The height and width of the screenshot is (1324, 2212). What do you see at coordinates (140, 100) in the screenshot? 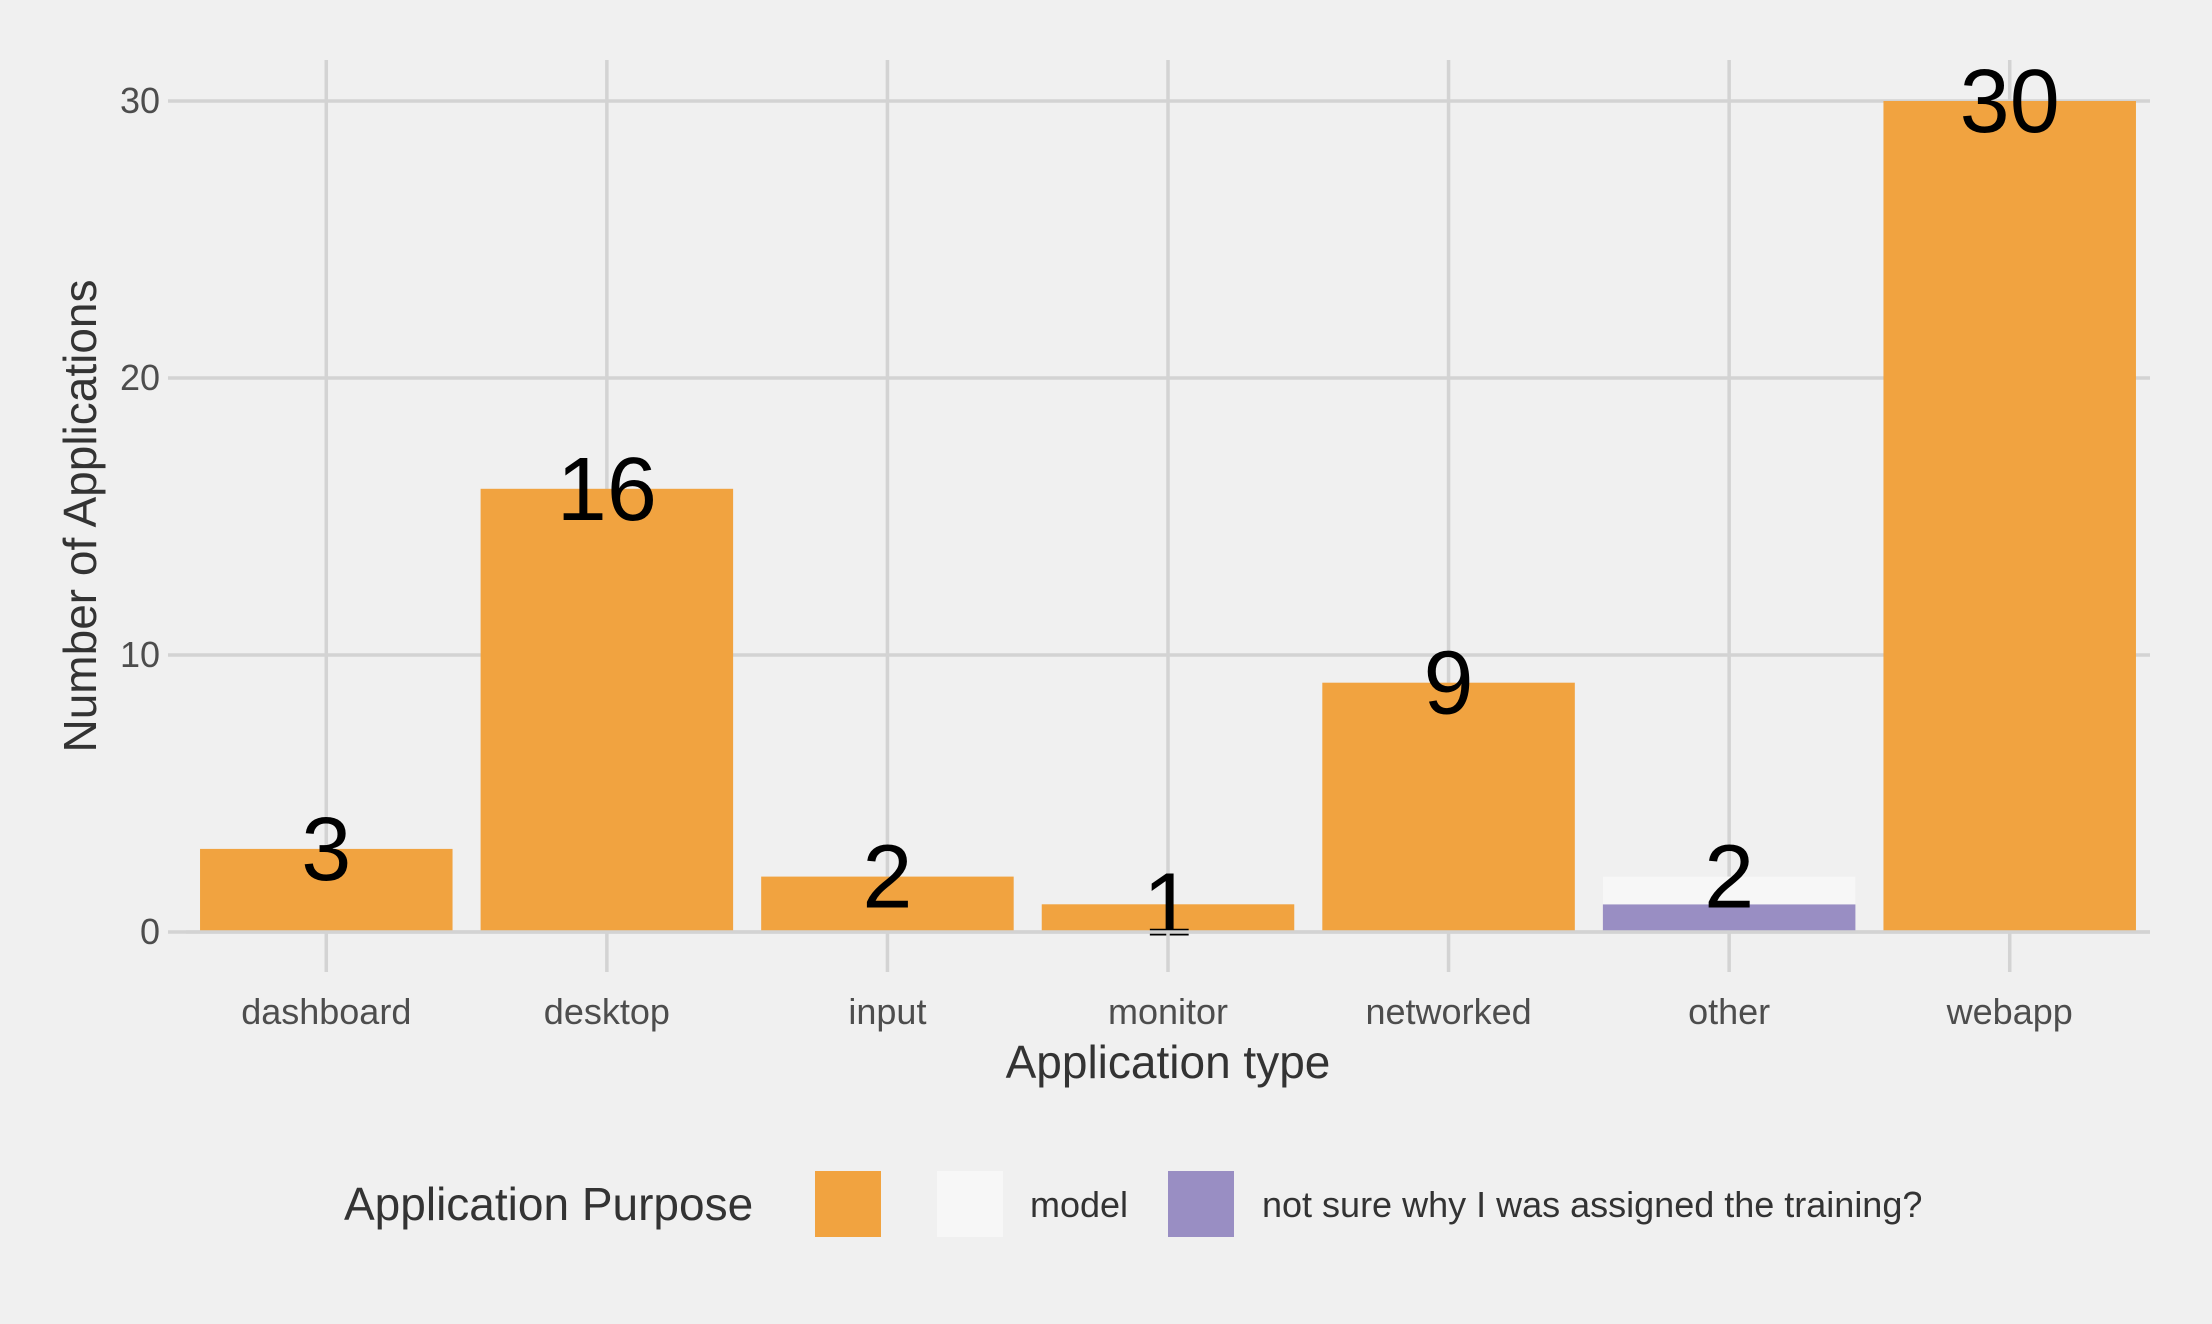
I see `y-tick-label: 30` at bounding box center [140, 100].